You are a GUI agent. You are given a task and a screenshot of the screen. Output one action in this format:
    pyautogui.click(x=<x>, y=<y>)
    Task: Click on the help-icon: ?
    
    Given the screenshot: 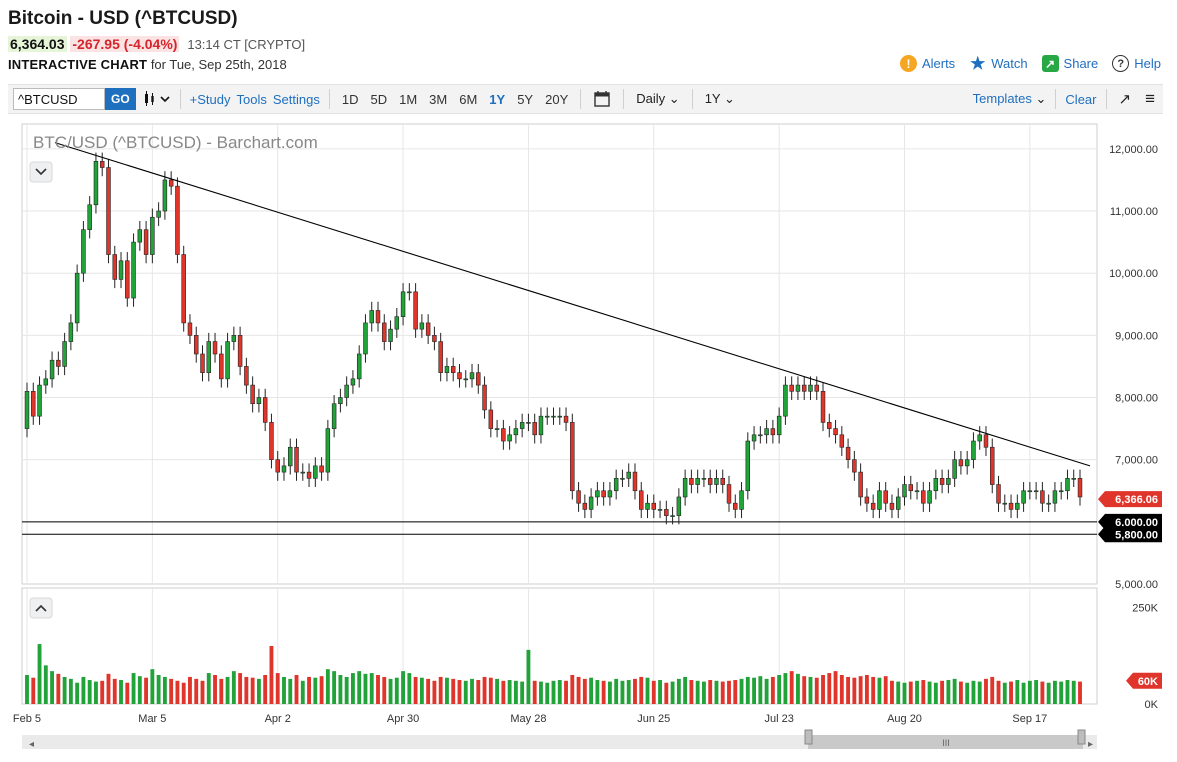 What is the action you would take?
    pyautogui.click(x=1121, y=63)
    